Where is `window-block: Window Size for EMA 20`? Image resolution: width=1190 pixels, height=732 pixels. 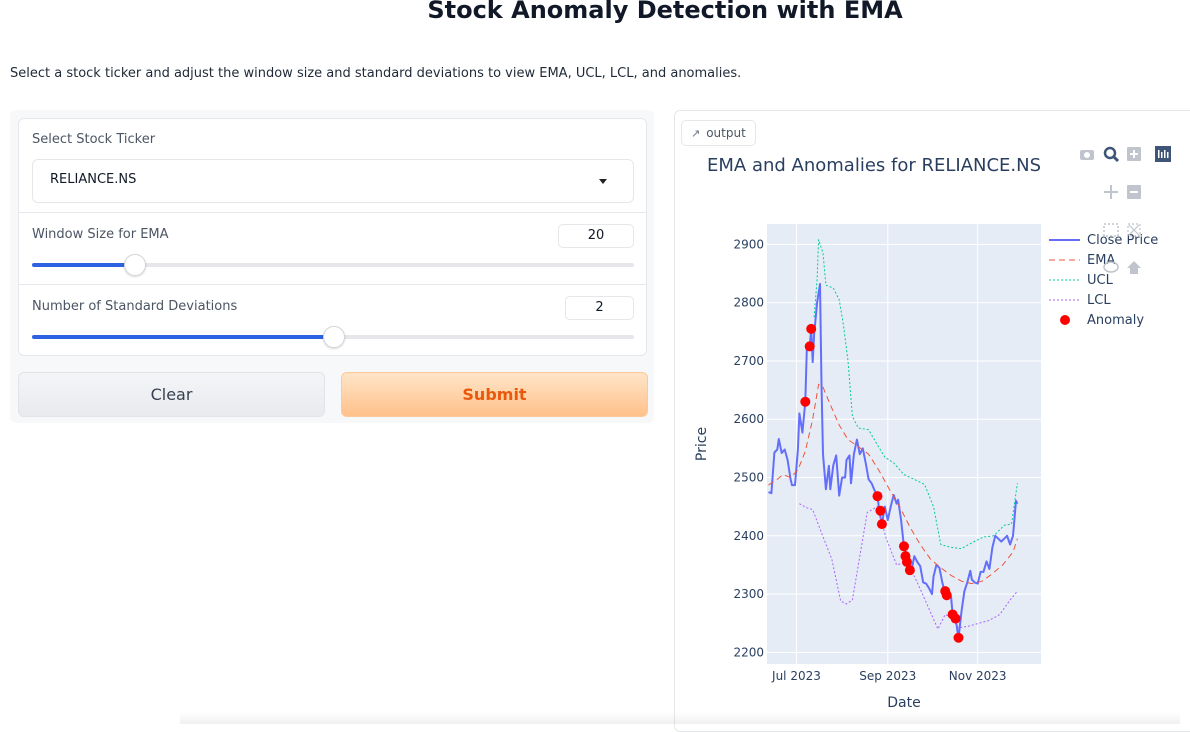
window-block: Window Size for EMA 20 is located at coordinates (332, 248).